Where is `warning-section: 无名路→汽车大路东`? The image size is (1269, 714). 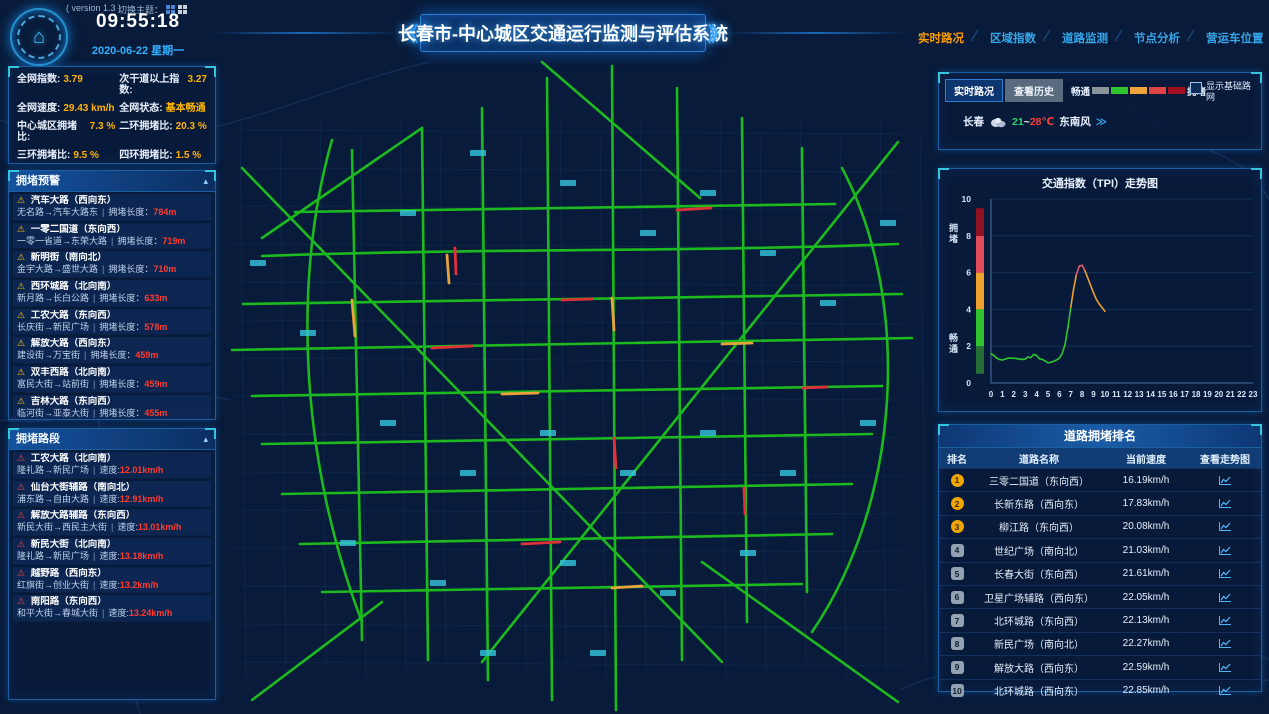 warning-section: 无名路→汽车大路东 is located at coordinates (58, 211).